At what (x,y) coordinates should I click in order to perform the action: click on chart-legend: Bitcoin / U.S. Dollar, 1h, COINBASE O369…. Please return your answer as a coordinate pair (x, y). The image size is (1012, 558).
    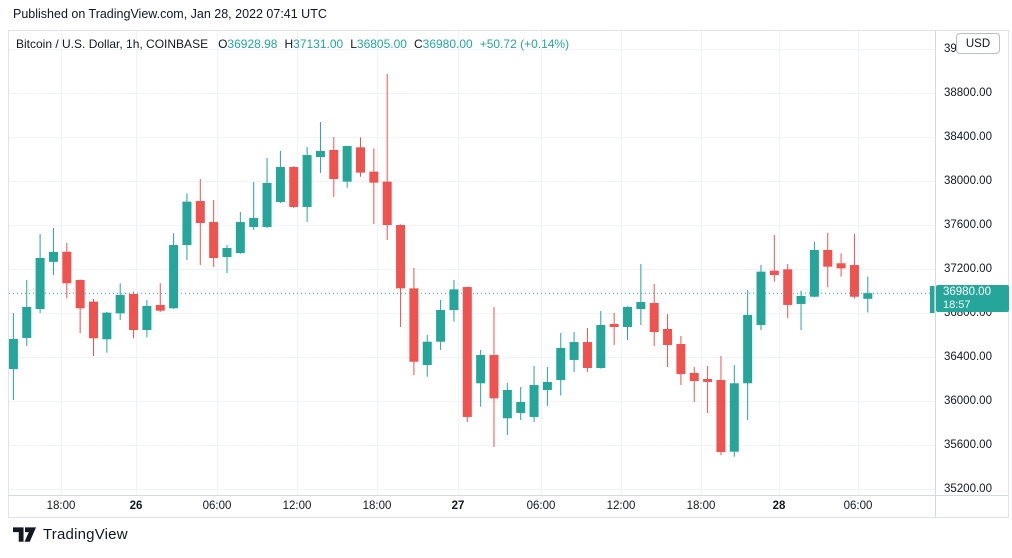
    Looking at the image, I should click on (292, 44).